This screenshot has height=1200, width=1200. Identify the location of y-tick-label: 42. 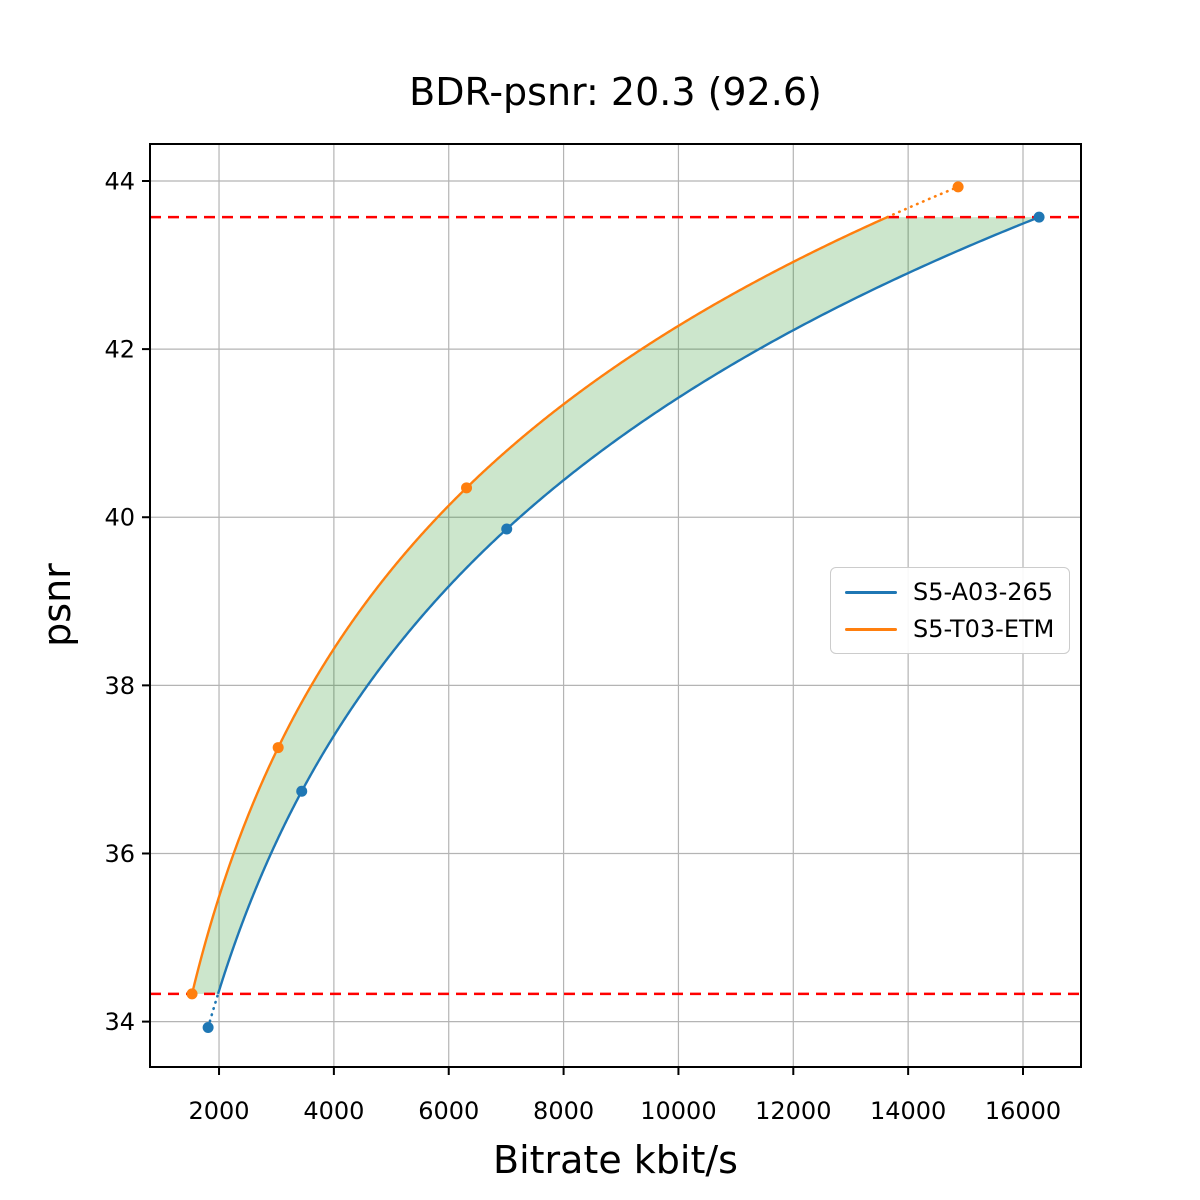
(119, 350).